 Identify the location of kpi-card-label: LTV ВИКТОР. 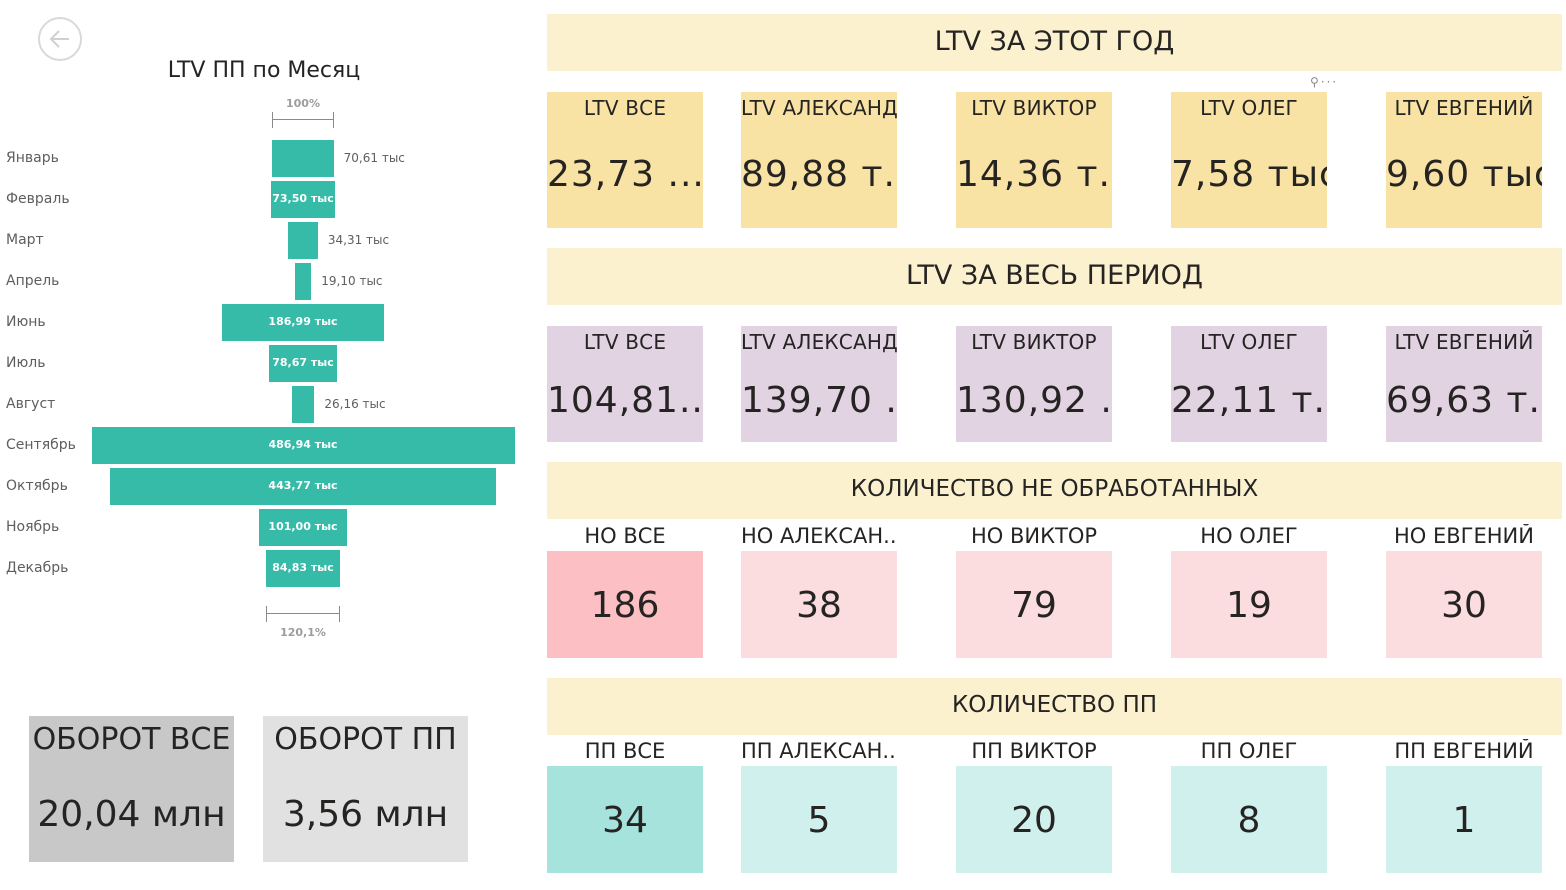
(1034, 342).